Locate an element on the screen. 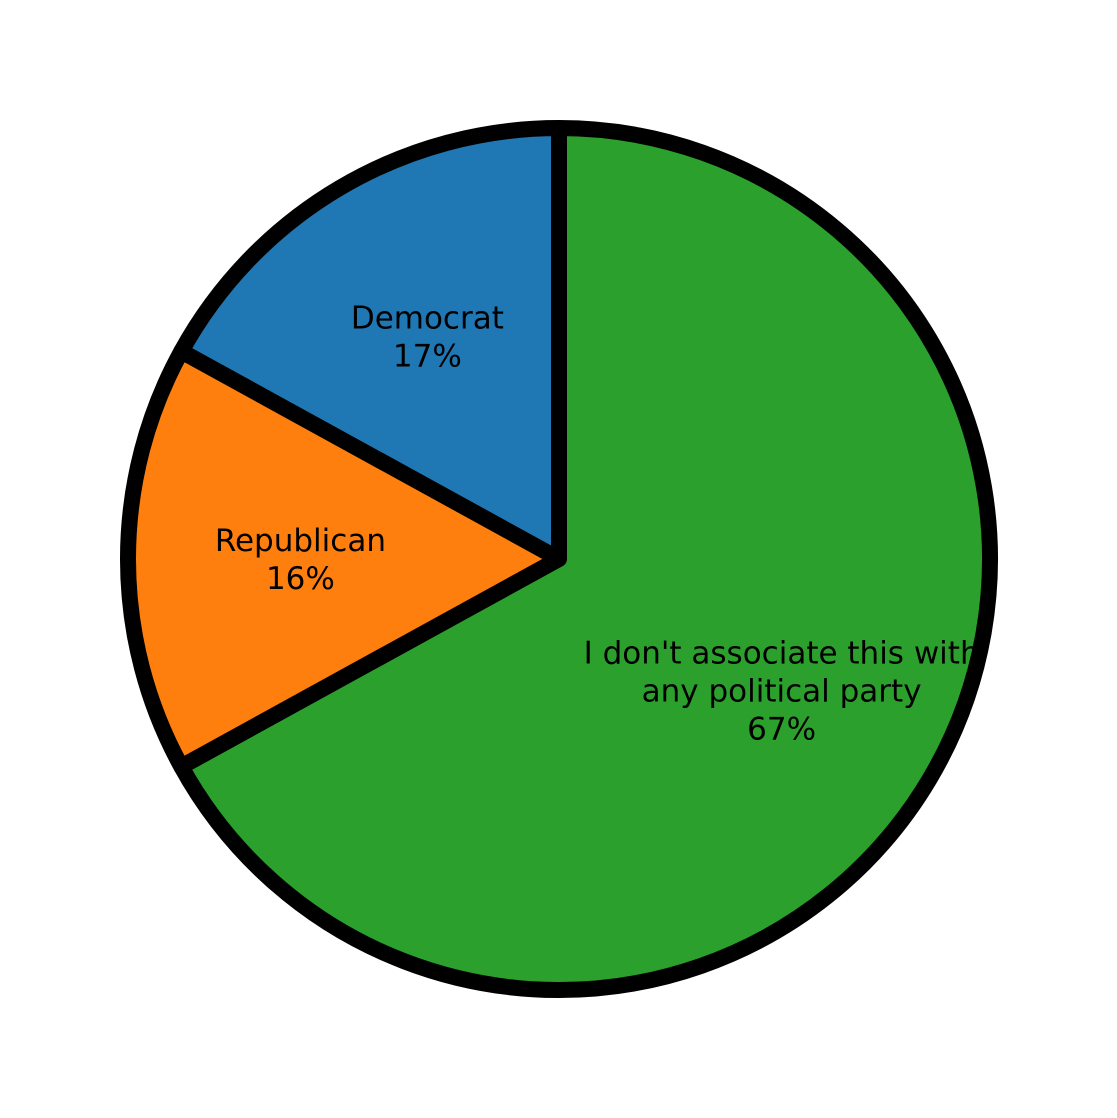 The image size is (1117, 1118). slice-label-2-line-1: any political party is located at coordinates (782, 692).